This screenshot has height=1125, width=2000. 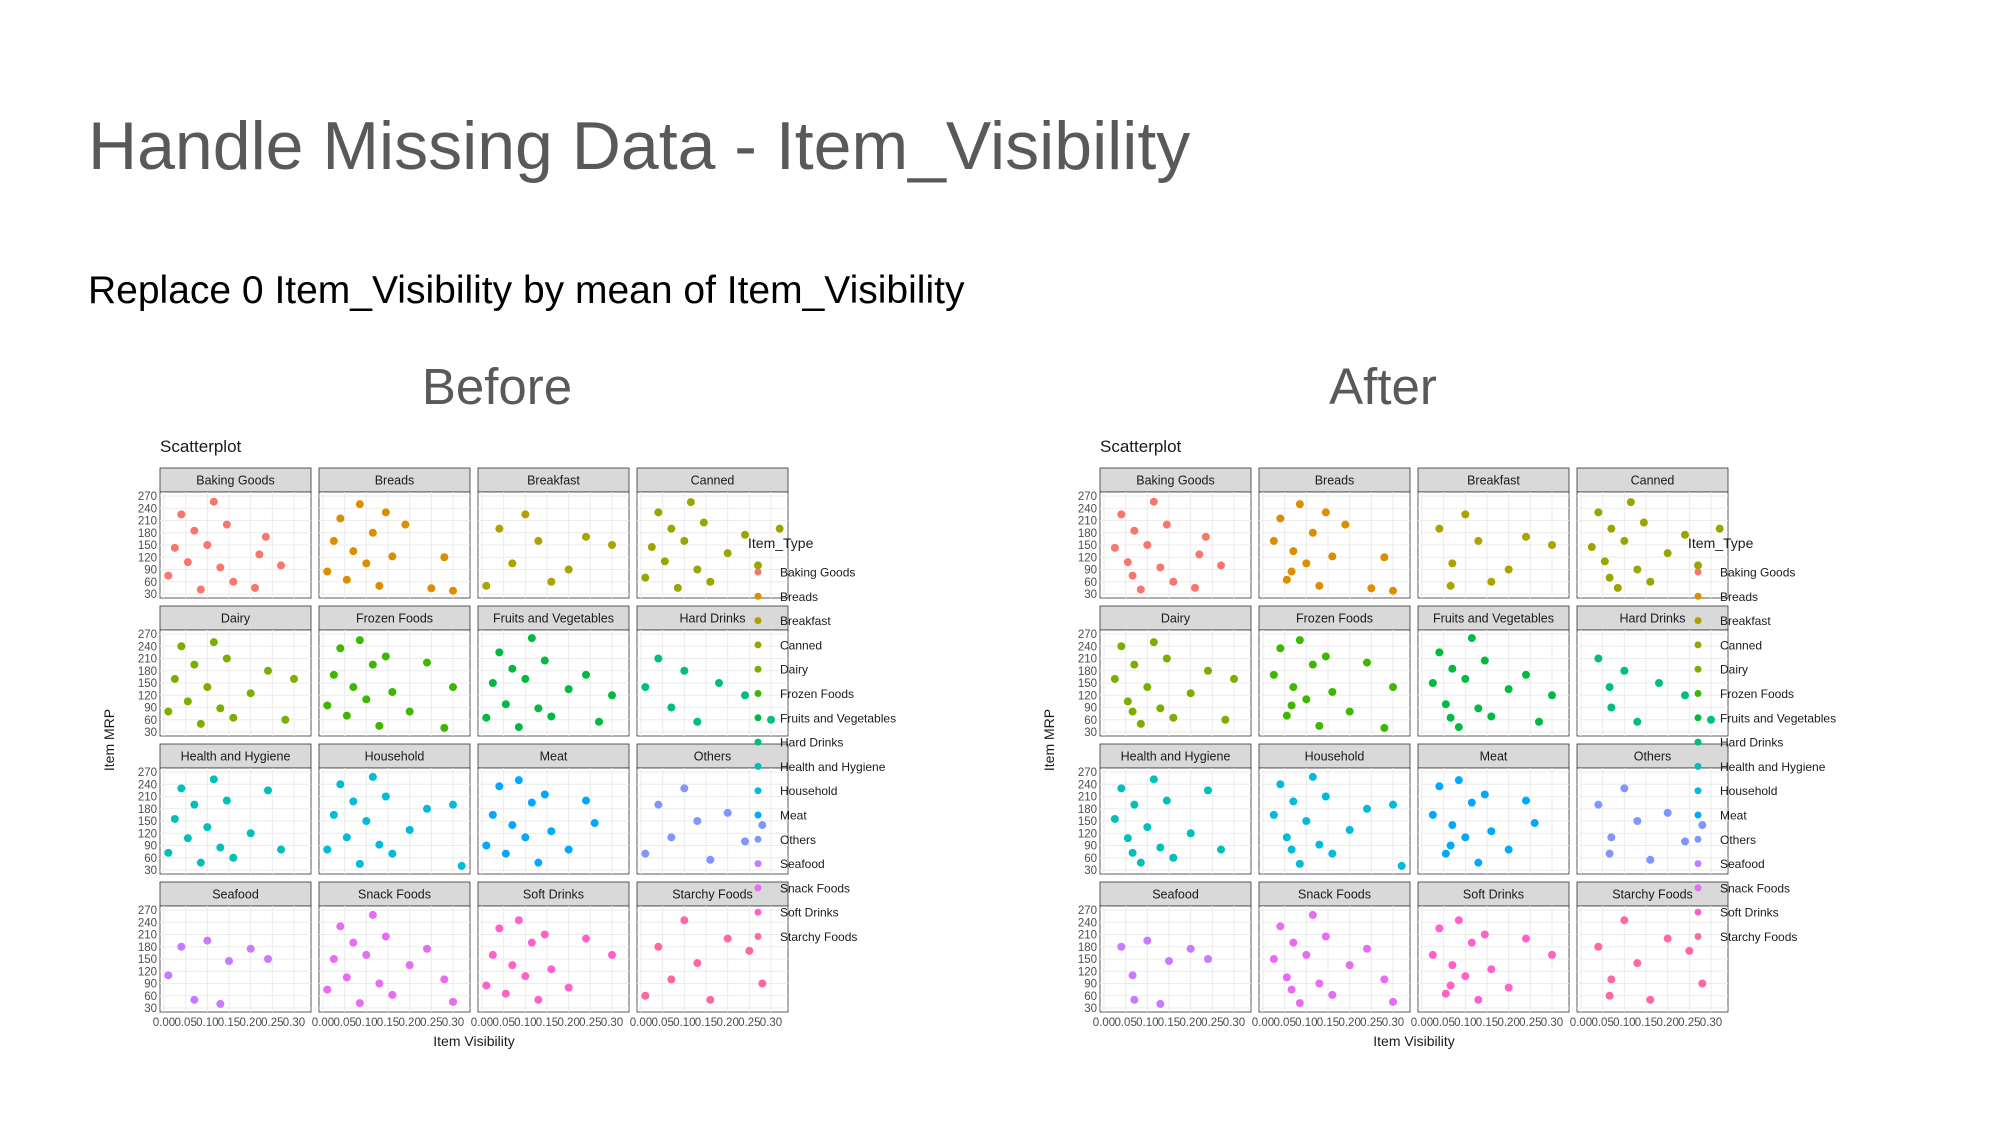 What do you see at coordinates (713, 619) in the screenshot?
I see `facet-label: Hard Drinks` at bounding box center [713, 619].